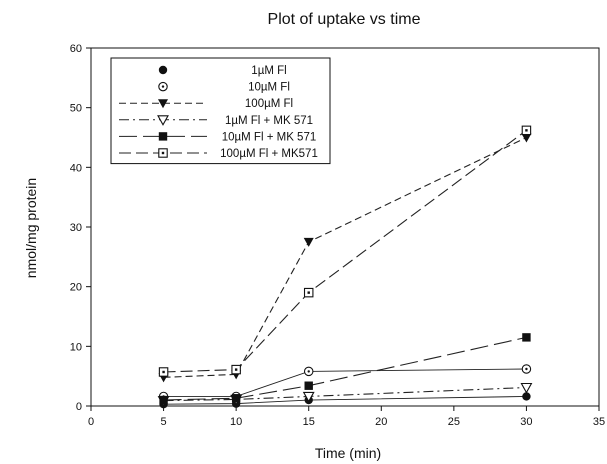 This screenshot has width=607, height=464. What do you see at coordinates (76, 347) in the screenshot?
I see `y-tick-label: 10` at bounding box center [76, 347].